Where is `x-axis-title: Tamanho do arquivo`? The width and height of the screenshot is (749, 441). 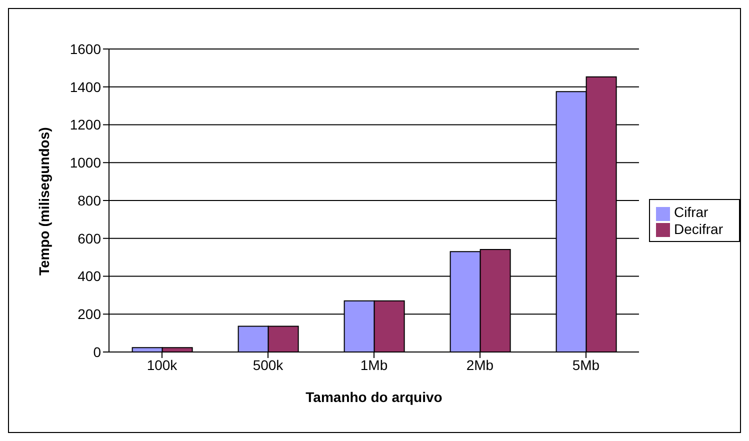 x-axis-title: Tamanho do arquivo is located at coordinates (374, 397).